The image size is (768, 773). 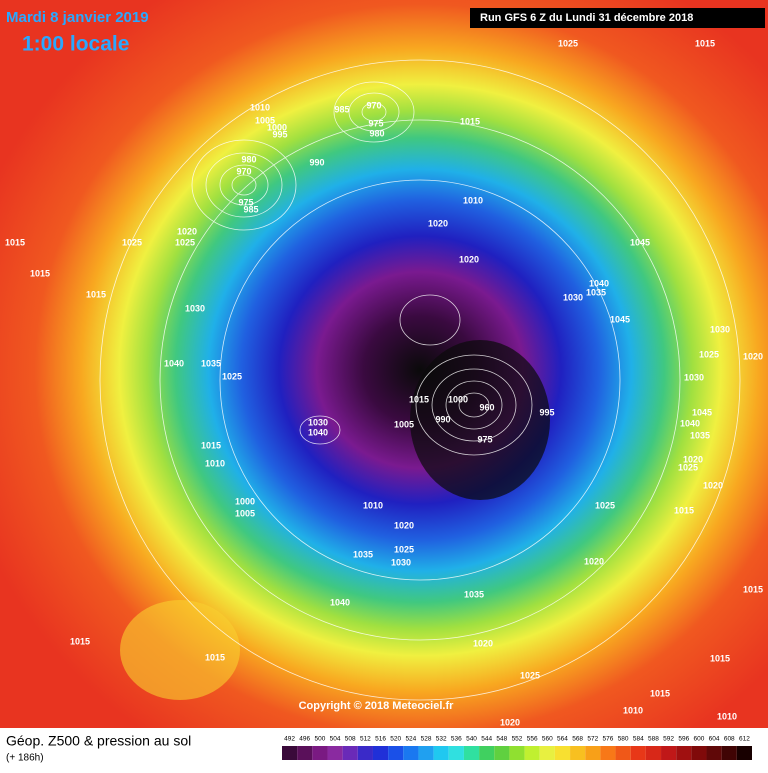 What do you see at coordinates (699, 739) in the screenshot?
I see `scale-label: 600` at bounding box center [699, 739].